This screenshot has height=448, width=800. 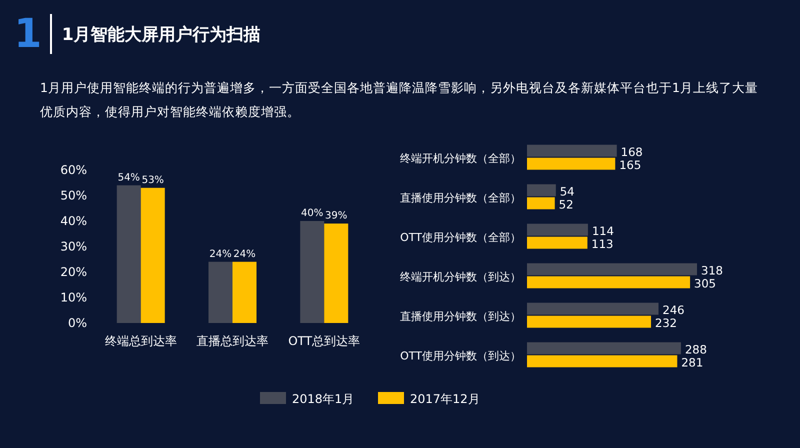 What do you see at coordinates (140, 341) in the screenshot?
I see `x-tick-label: 终端总到达率` at bounding box center [140, 341].